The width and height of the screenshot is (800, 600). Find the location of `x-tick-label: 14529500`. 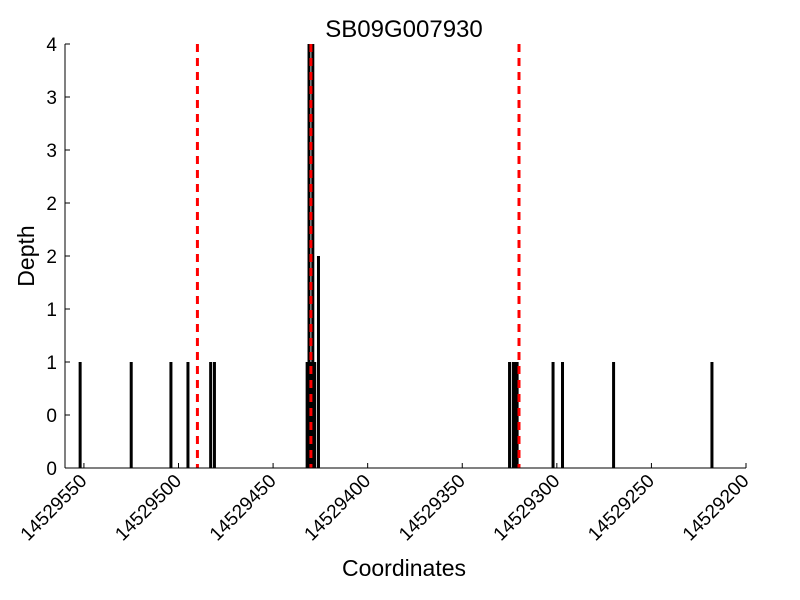

x-tick-label: 14529500 is located at coordinates (148, 508).